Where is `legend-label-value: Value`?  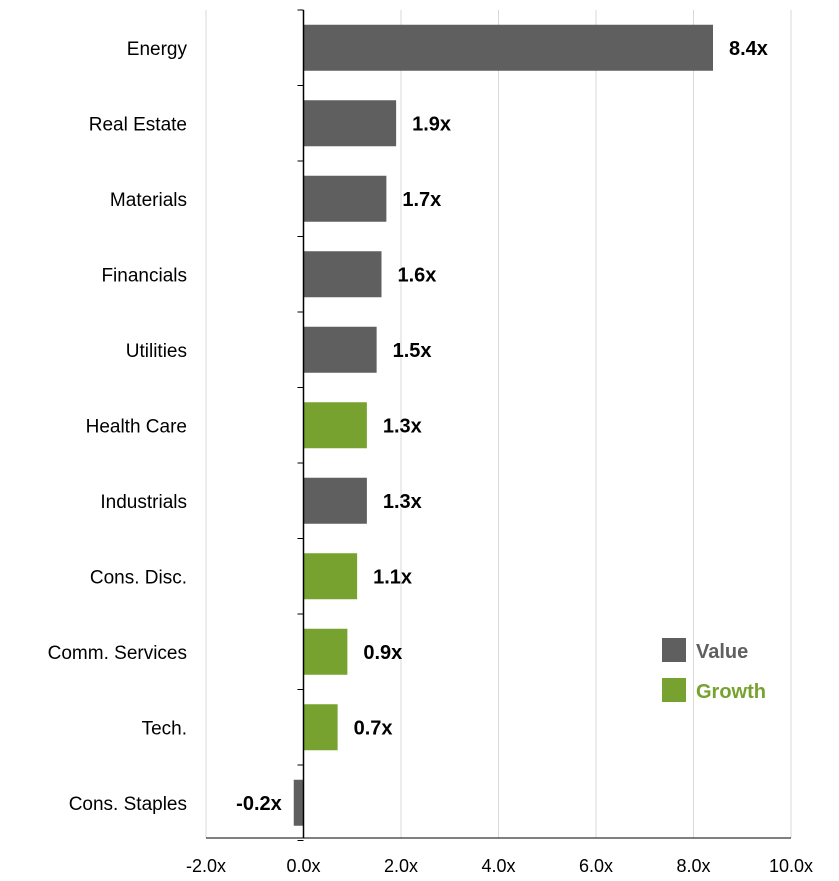 legend-label-value: Value is located at coordinates (722, 652).